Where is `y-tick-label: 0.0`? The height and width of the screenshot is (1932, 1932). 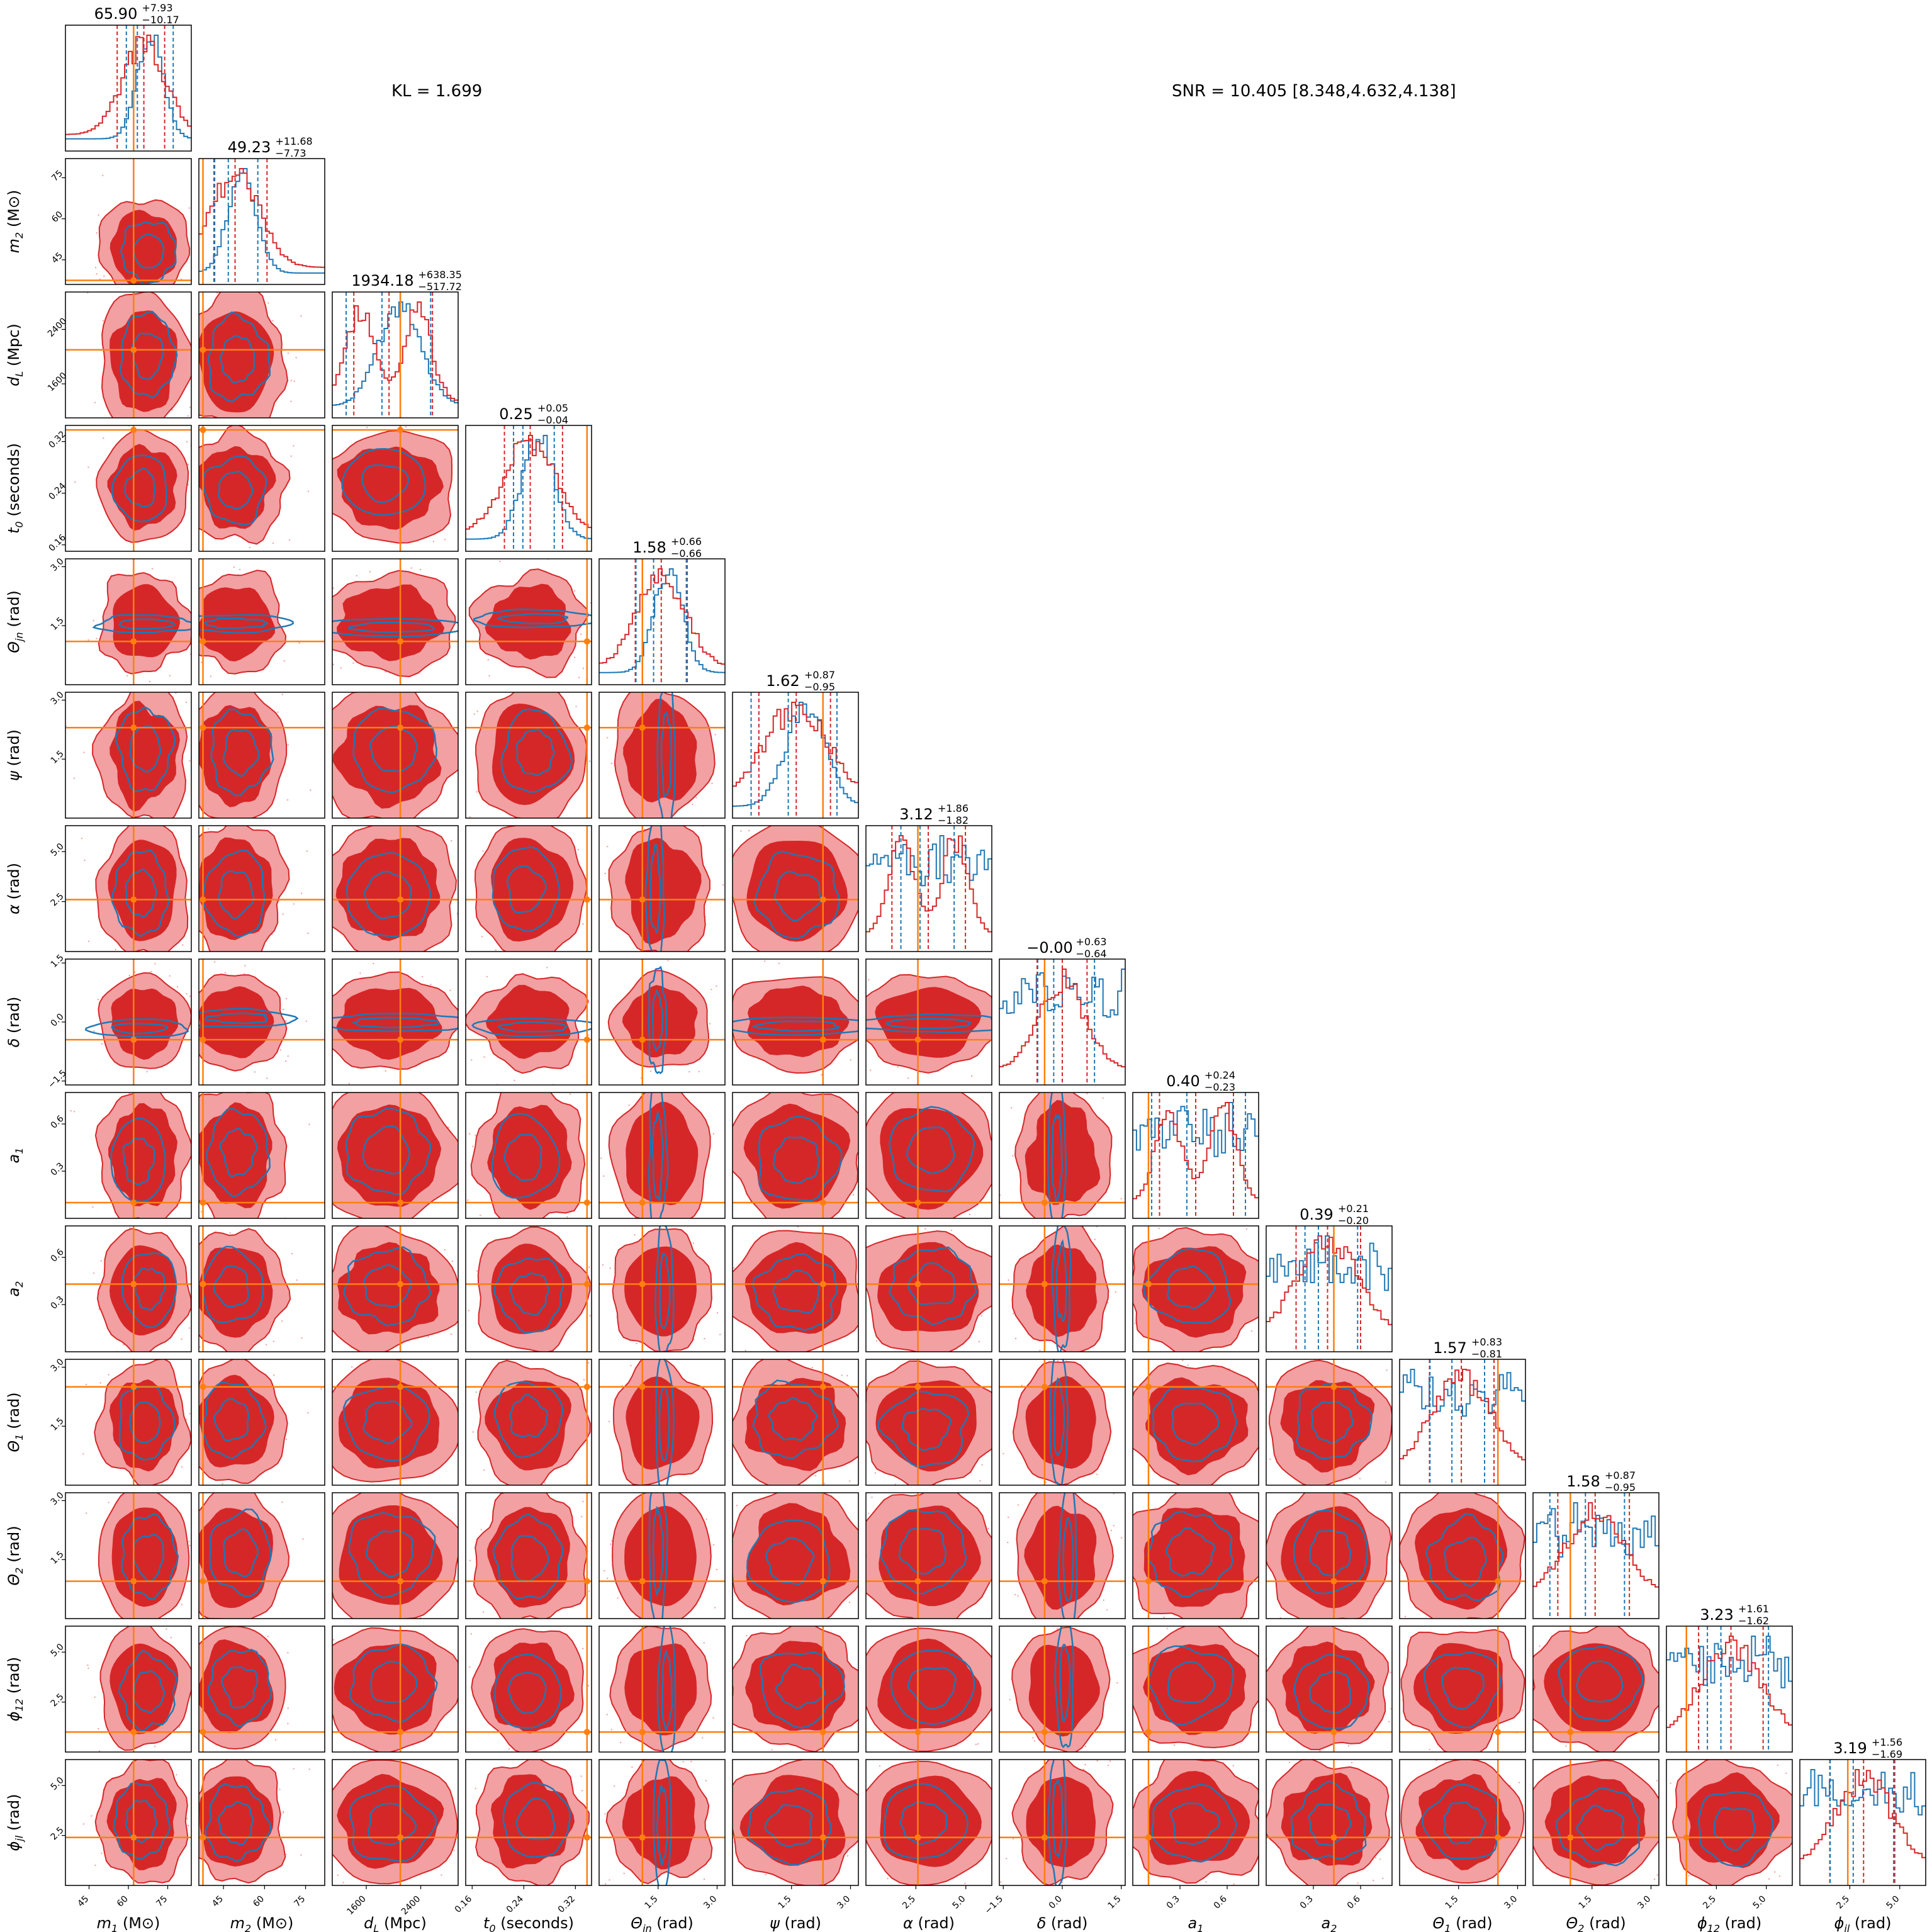 y-tick-label: 0.0 is located at coordinates (57, 1020).